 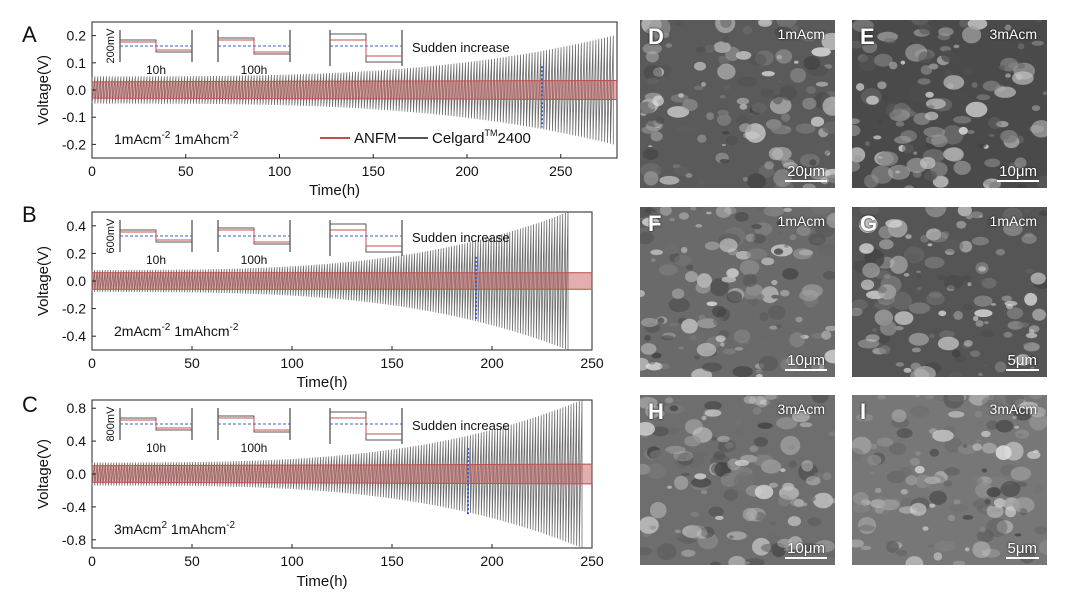 What do you see at coordinates (656, 411) in the screenshot?
I see `sem-panel-letter: H` at bounding box center [656, 411].